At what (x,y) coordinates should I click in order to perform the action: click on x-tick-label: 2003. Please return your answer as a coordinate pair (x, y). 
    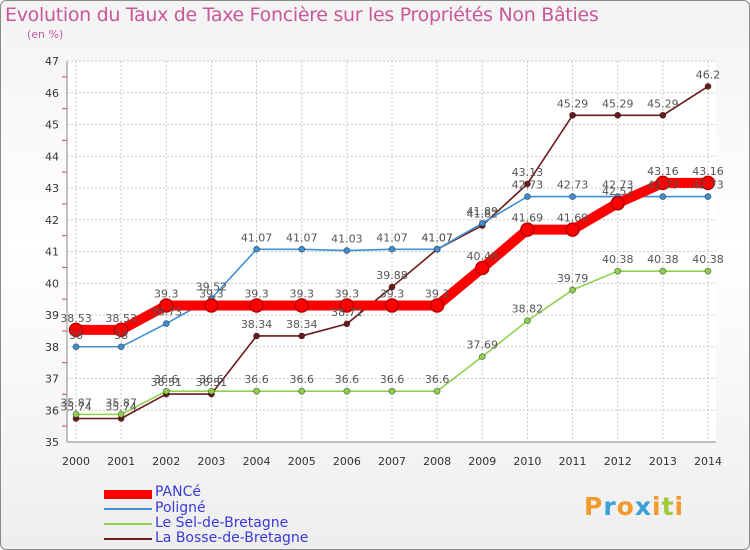
    Looking at the image, I should click on (211, 461).